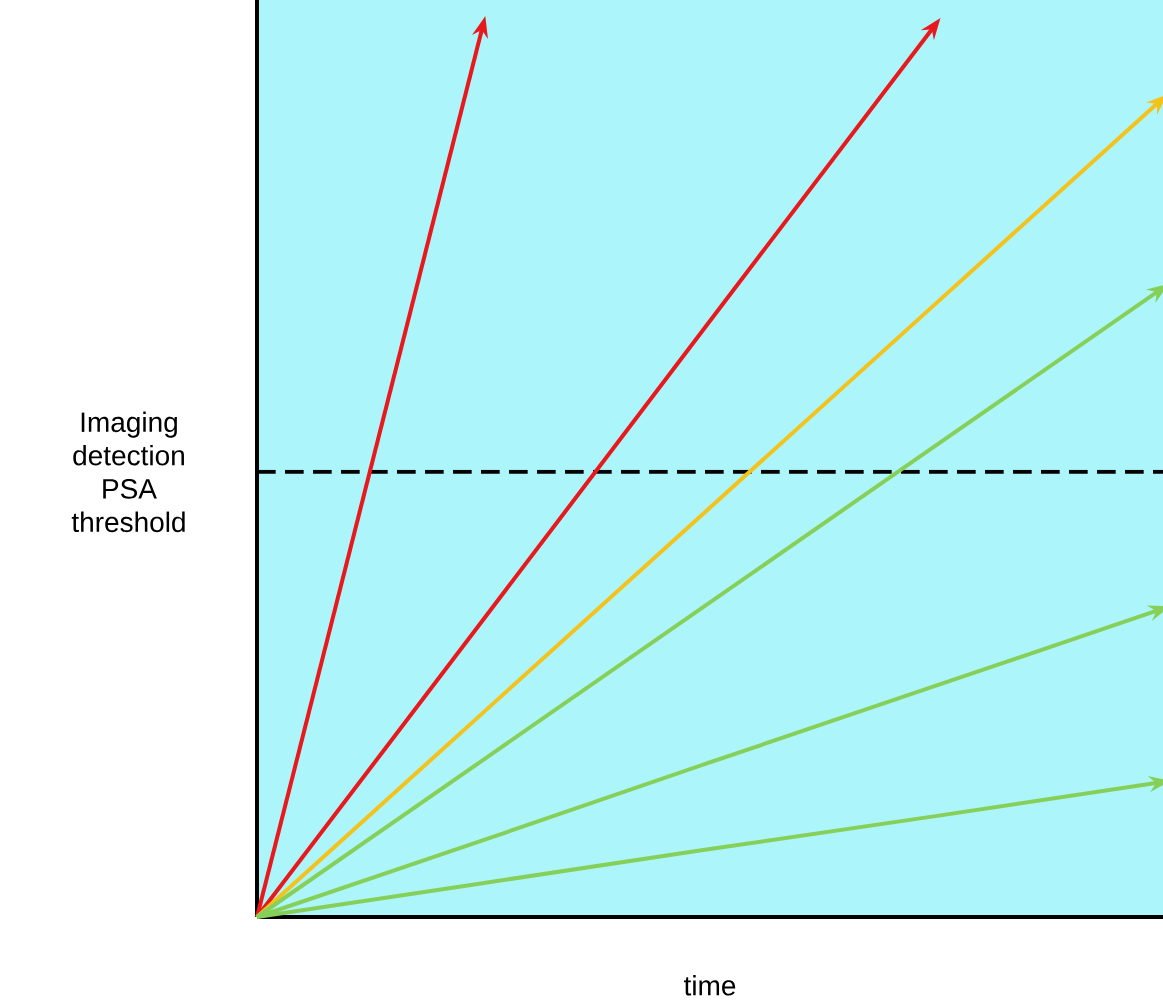 The width and height of the screenshot is (1163, 1004). I want to click on x-axis-title: time, so click(709, 985).